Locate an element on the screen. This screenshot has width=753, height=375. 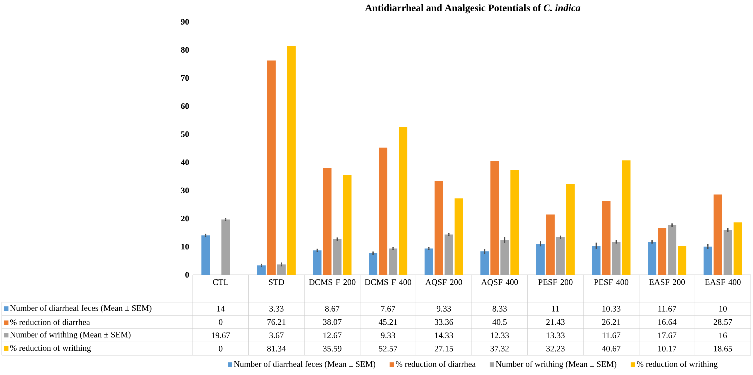
y-tick-label: 10 is located at coordinates (186, 247).